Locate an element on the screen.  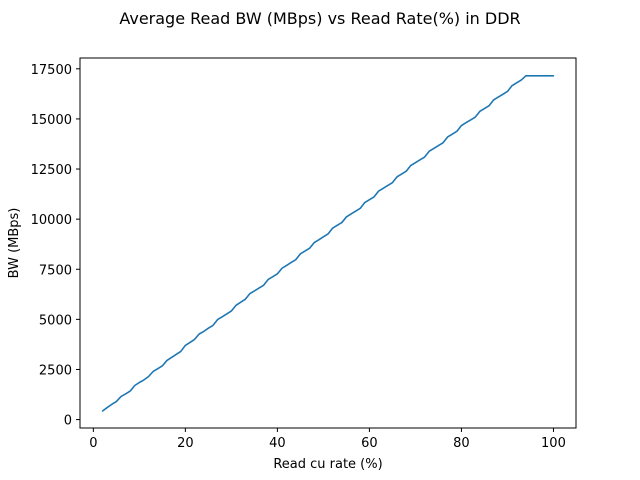
x-tick-label: 0 is located at coordinates (93, 443).